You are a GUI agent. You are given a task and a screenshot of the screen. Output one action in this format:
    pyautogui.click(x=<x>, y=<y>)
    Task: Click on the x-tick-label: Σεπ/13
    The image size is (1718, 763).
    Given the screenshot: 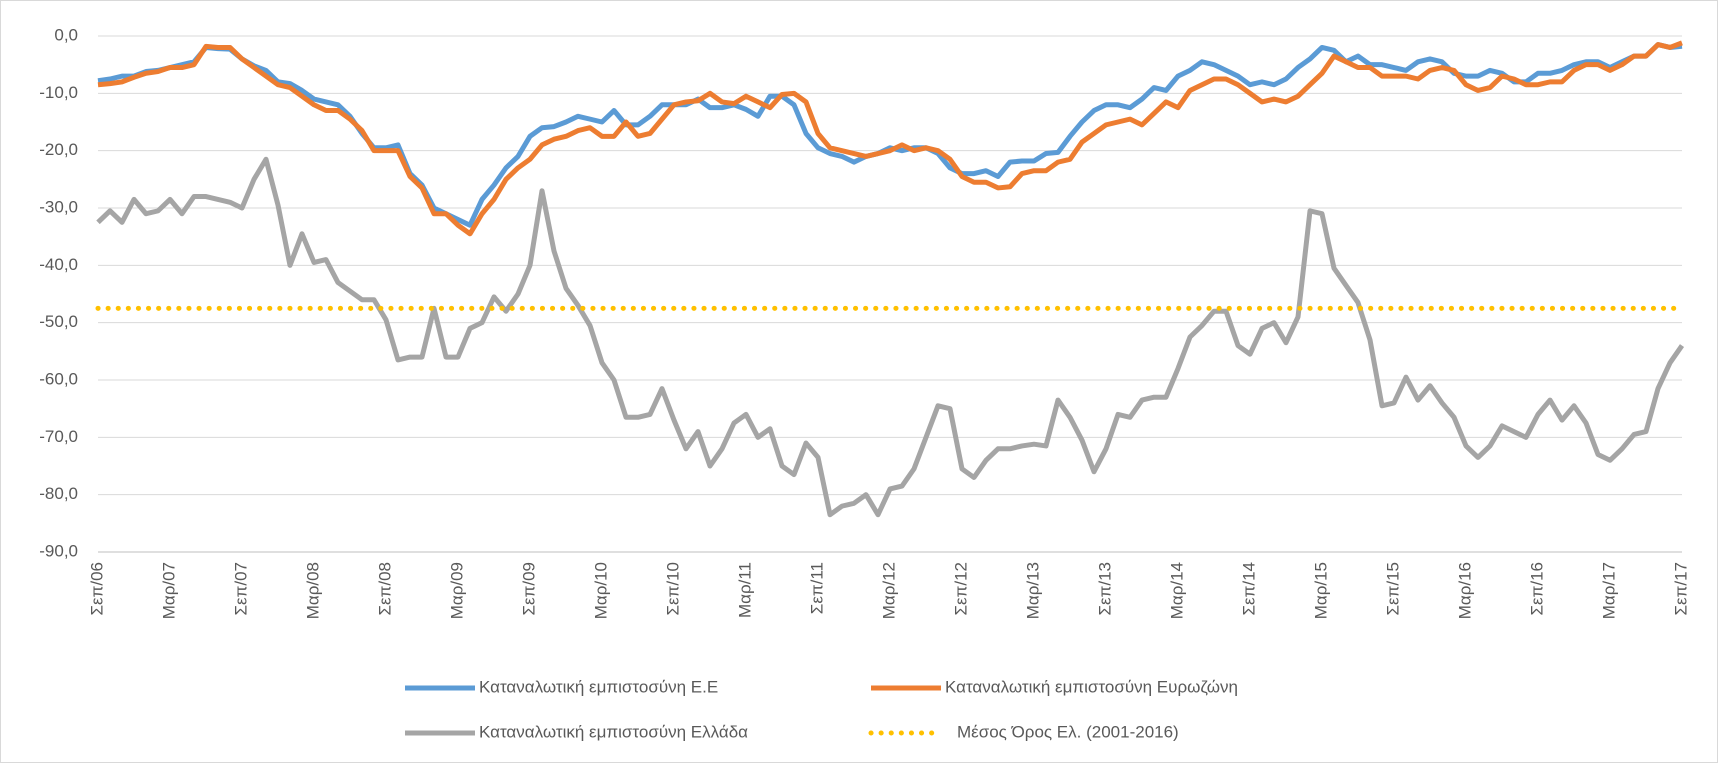 What is the action you would take?
    pyautogui.click(x=1104, y=588)
    